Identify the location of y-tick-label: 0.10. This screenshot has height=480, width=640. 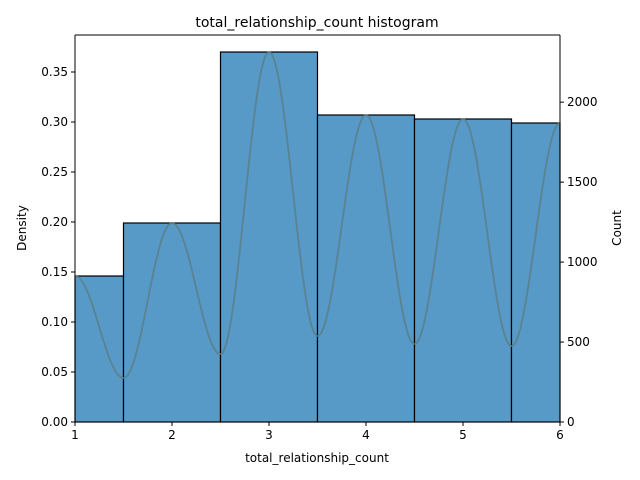
(54, 322).